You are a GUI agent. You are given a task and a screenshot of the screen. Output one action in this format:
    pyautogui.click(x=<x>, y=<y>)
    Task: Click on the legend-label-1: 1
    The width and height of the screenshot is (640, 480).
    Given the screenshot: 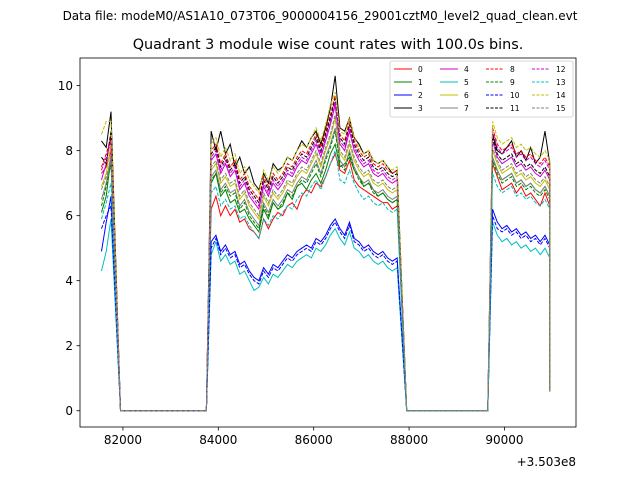 What is the action you would take?
    pyautogui.click(x=420, y=82)
    